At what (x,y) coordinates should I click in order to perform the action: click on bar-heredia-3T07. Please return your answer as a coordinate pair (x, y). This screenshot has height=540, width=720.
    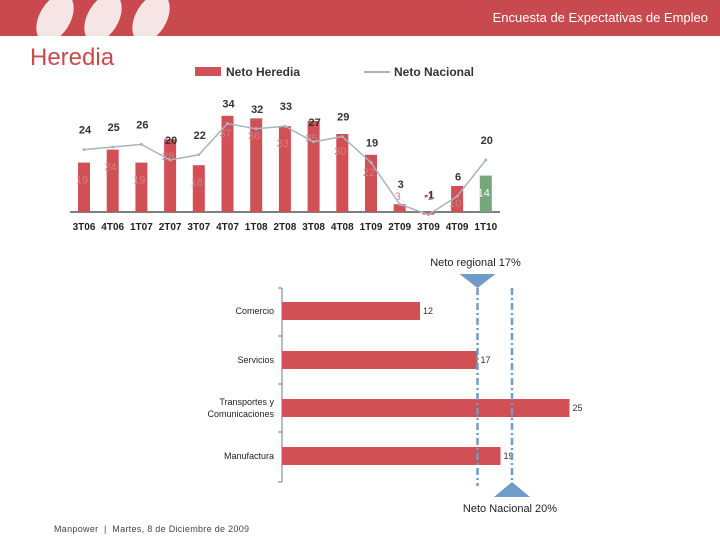
    Looking at the image, I should click on (198, 188).